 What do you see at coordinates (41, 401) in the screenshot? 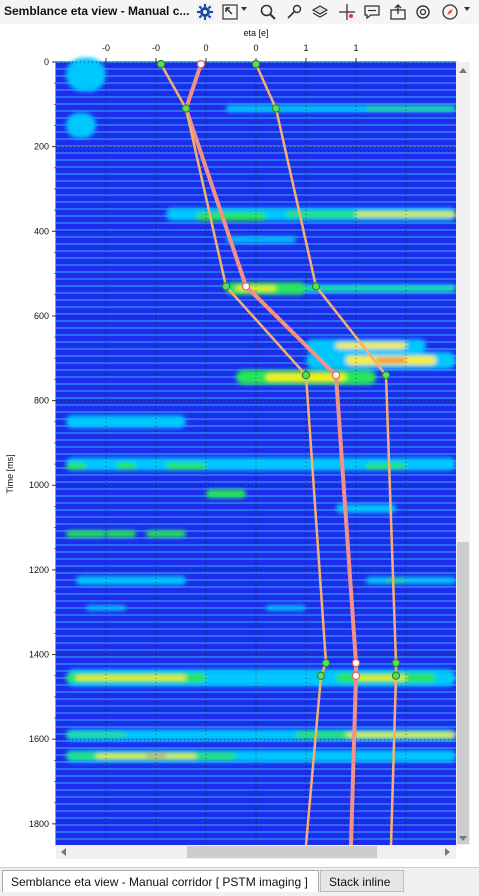
I see `y-tick-label: 800` at bounding box center [41, 401].